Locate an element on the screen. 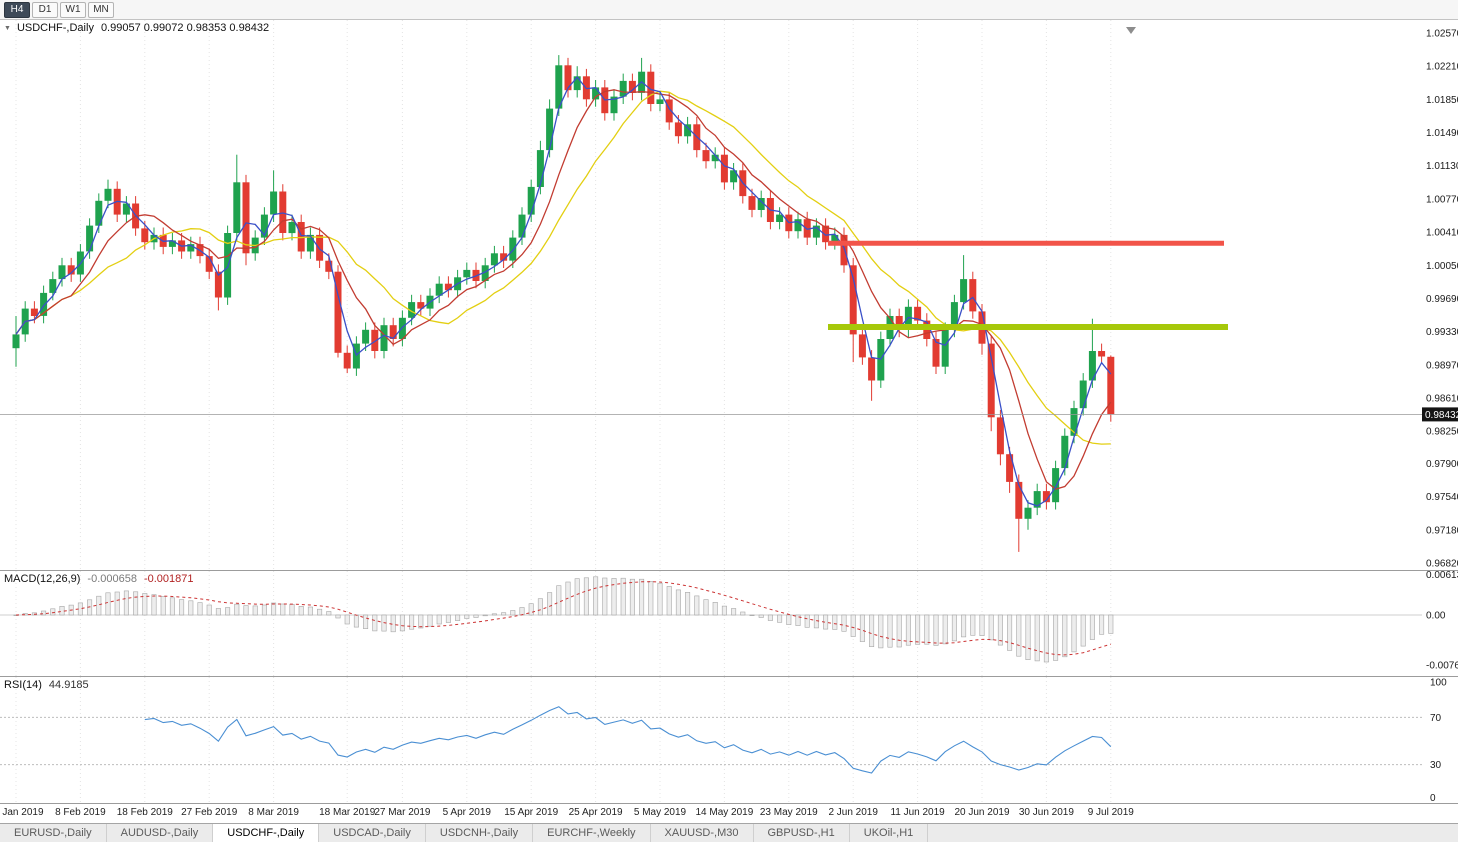 The width and height of the screenshot is (1458, 842). tab-usdchf-daily: USDCHF-,Daily is located at coordinates (266, 833).